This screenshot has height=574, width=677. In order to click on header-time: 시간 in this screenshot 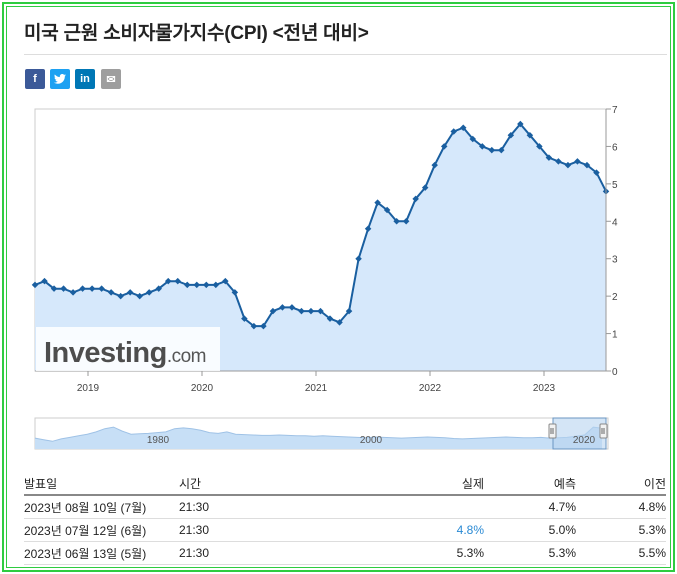, I will do `click(294, 484)`.